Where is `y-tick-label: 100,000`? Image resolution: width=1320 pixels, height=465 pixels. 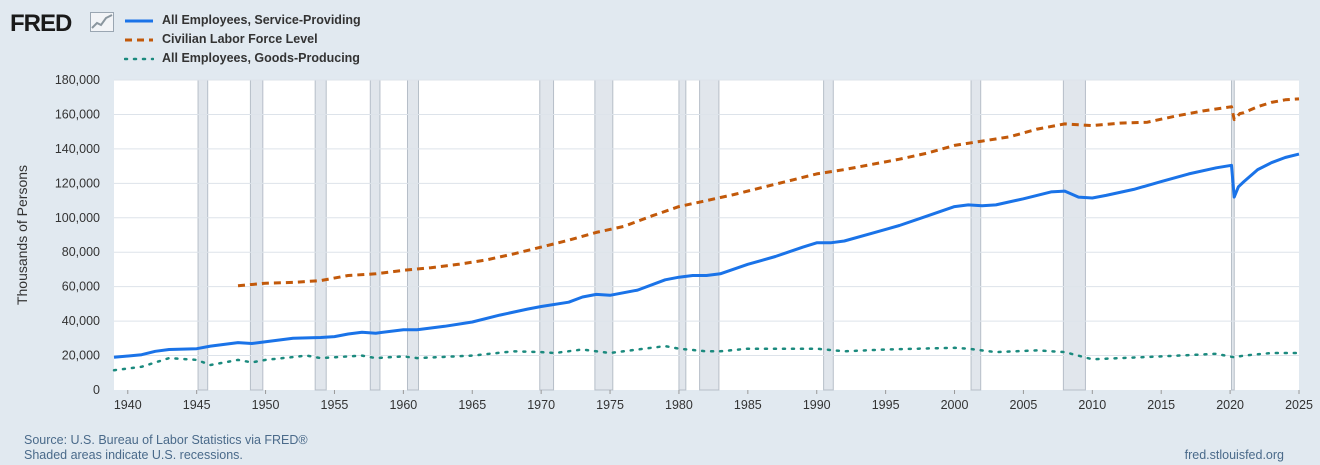
y-tick-label: 100,000 is located at coordinates (77, 218).